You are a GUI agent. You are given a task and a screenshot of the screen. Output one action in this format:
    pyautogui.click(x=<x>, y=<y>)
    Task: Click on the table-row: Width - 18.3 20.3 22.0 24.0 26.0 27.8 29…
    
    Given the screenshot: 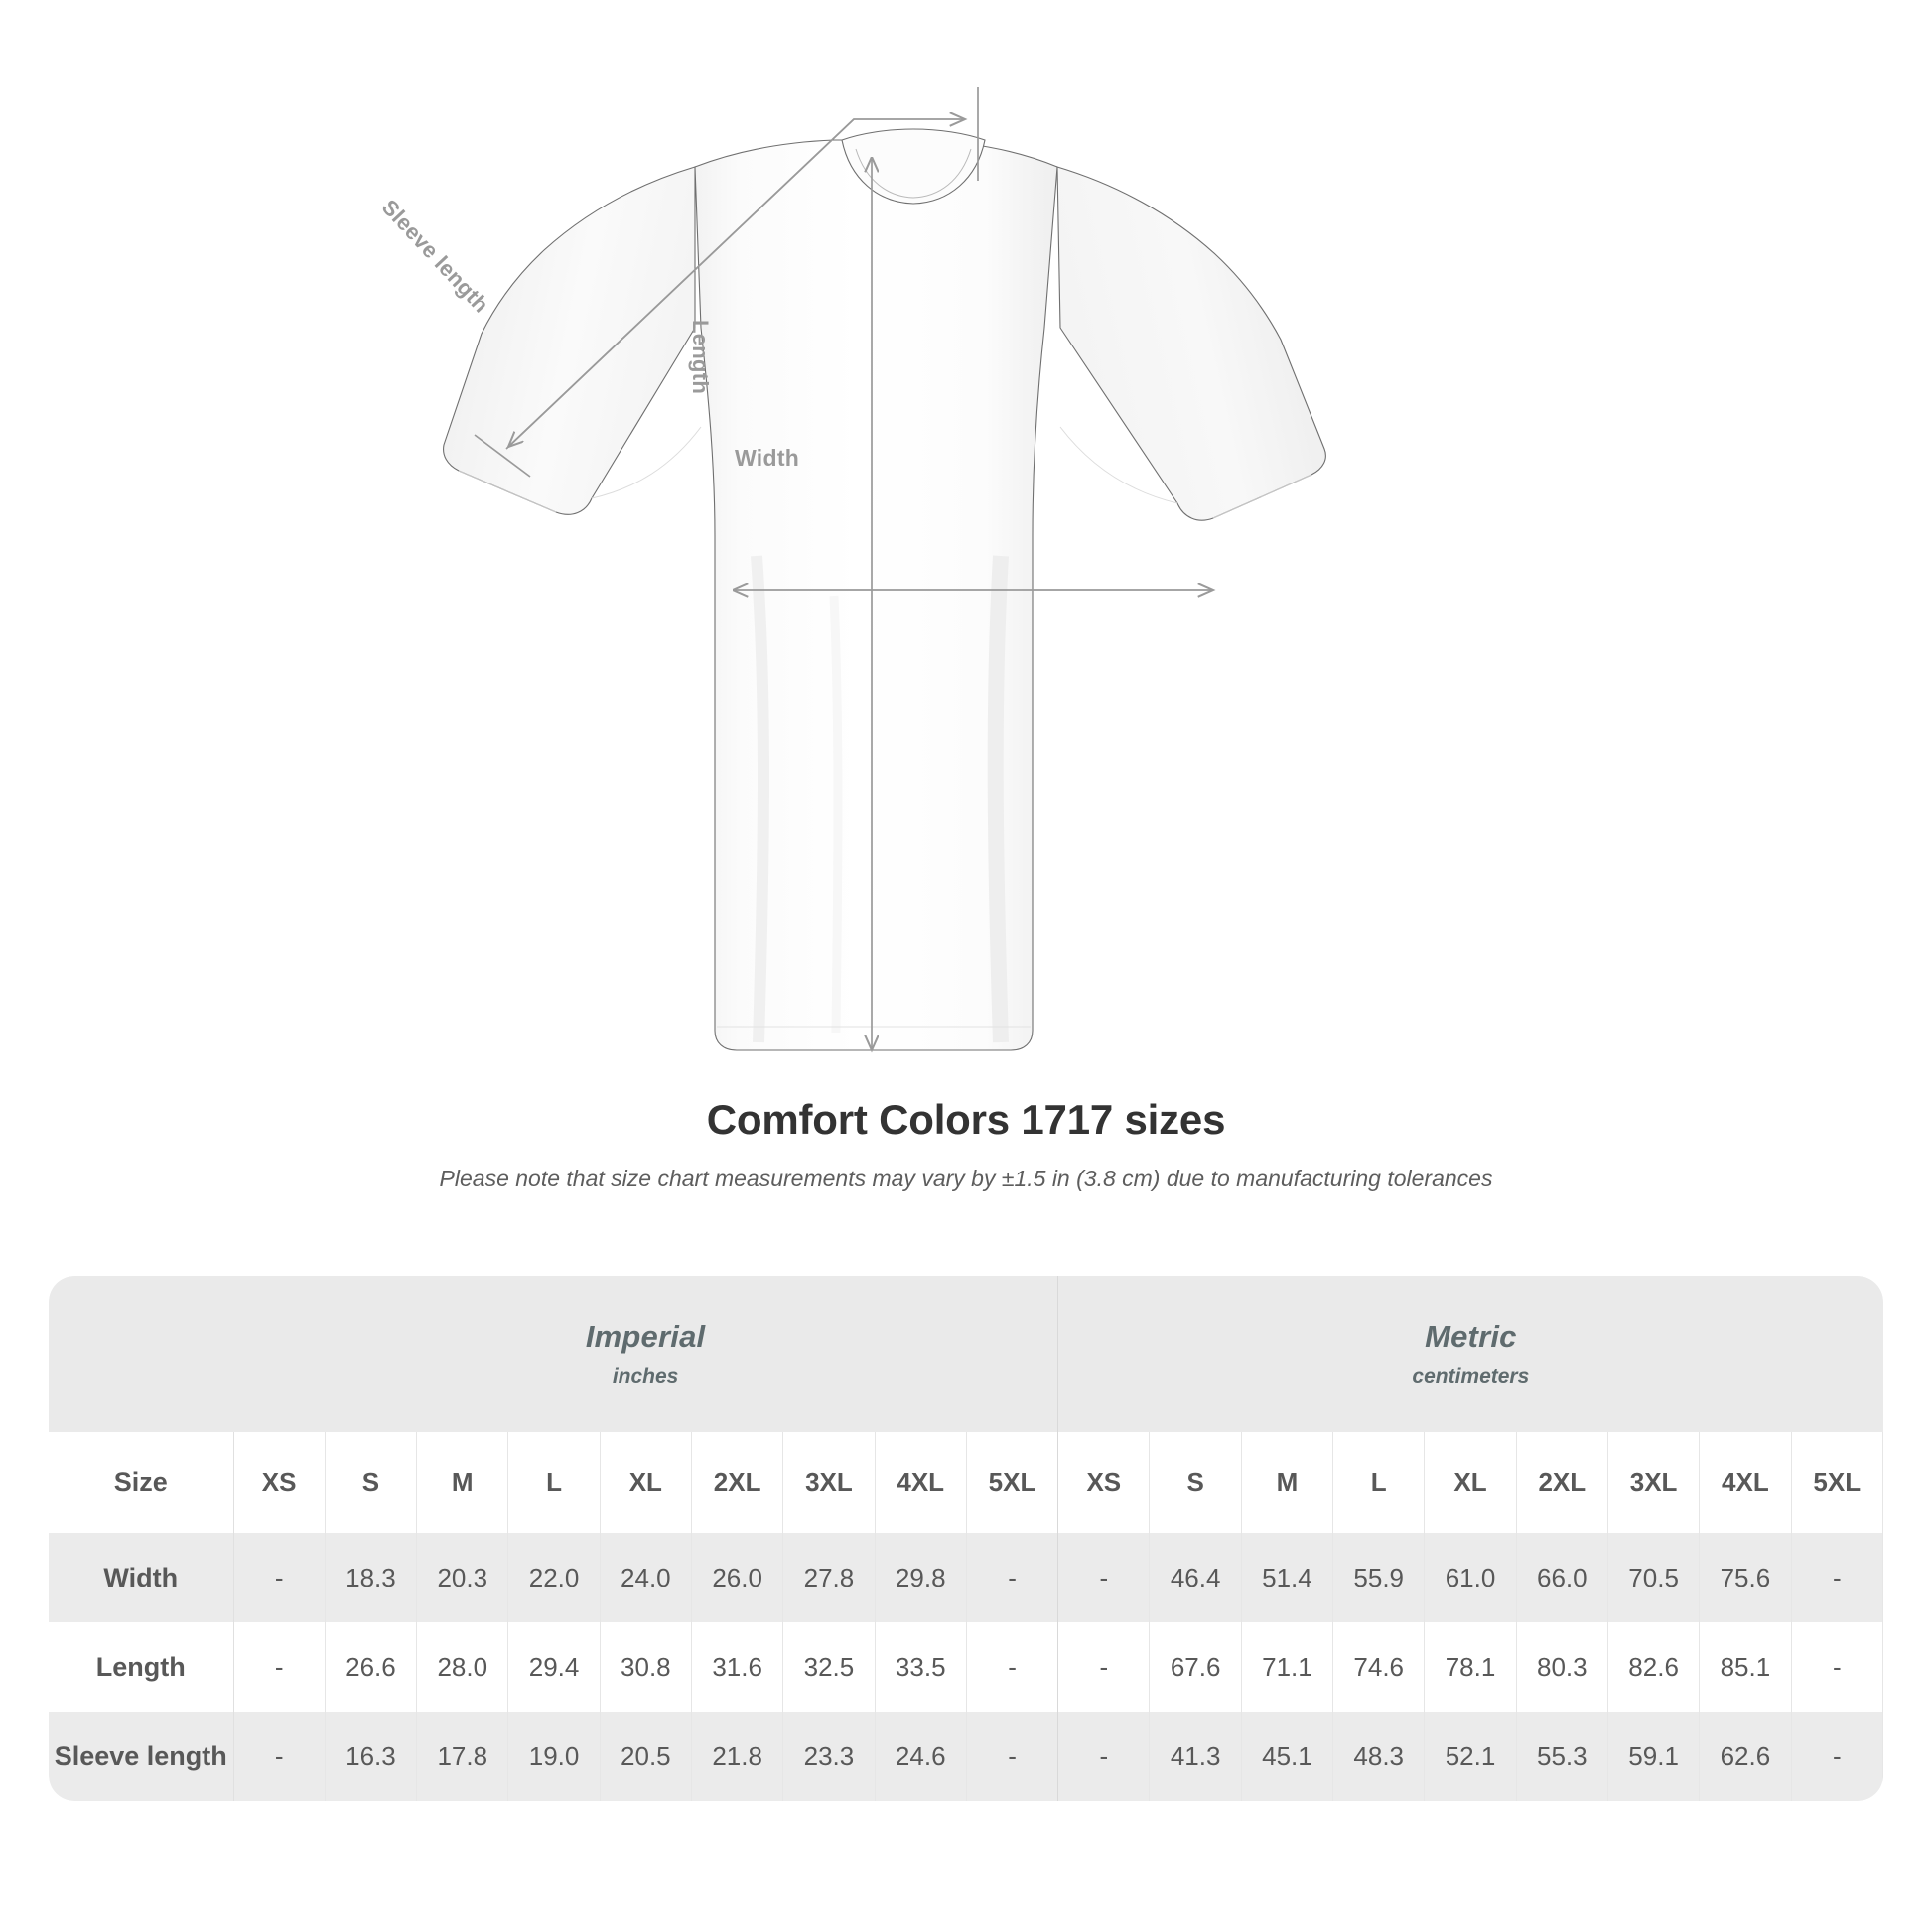 What is the action you would take?
    pyautogui.click(x=966, y=1578)
    